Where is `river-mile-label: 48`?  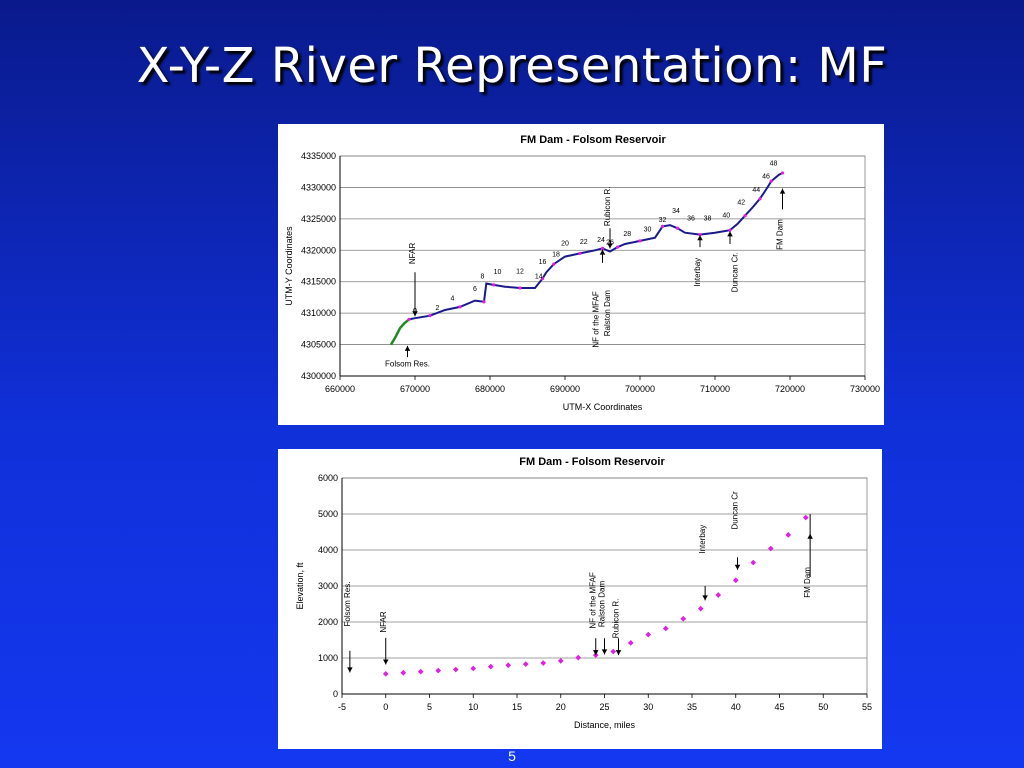
river-mile-label: 48 is located at coordinates (774, 163).